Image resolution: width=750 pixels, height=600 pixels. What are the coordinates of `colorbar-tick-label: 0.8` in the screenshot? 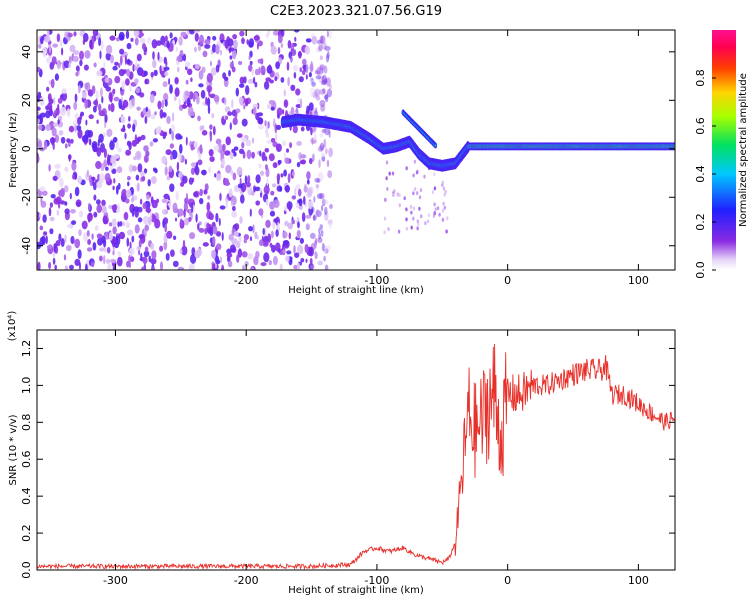 It's located at (700, 78).